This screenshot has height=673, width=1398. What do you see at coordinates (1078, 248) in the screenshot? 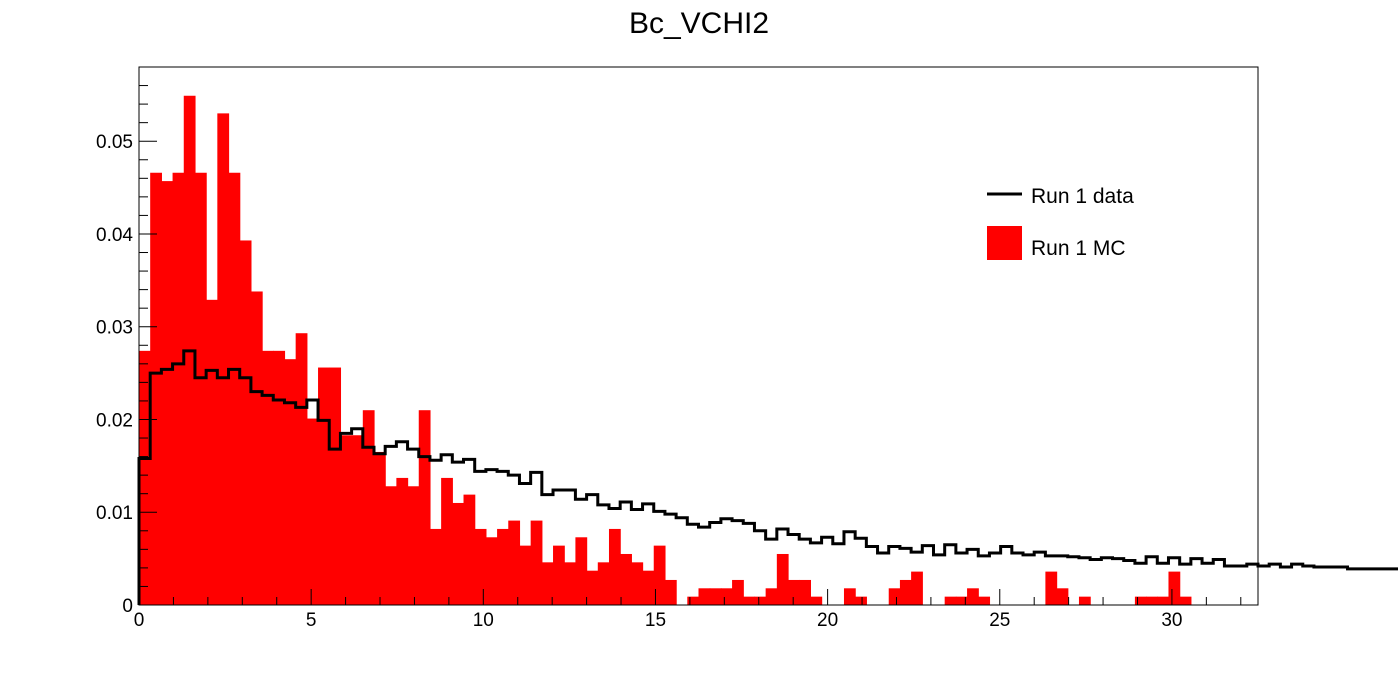
I see `legend-label-mc: Run 1 MC` at bounding box center [1078, 248].